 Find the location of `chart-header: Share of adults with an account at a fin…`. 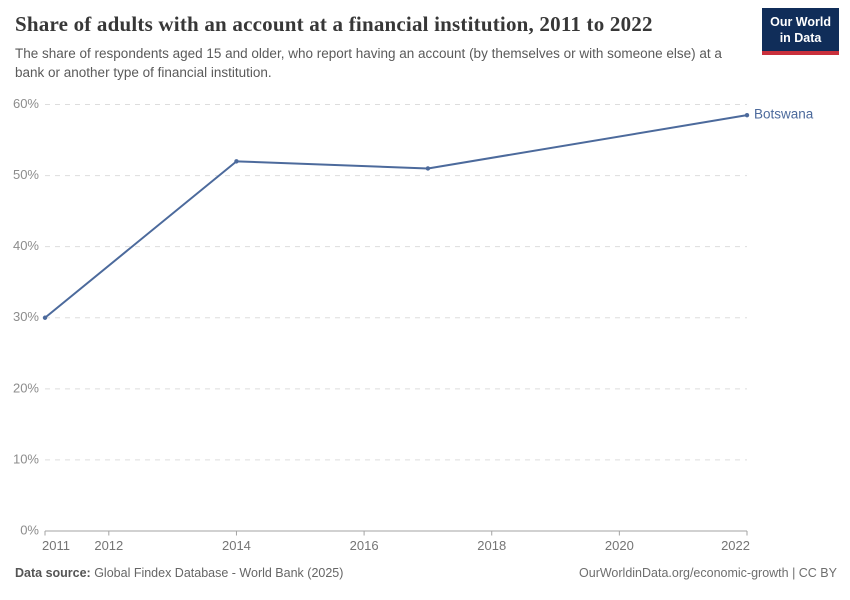

chart-header: Share of adults with an account at a fin… is located at coordinates (382, 47).